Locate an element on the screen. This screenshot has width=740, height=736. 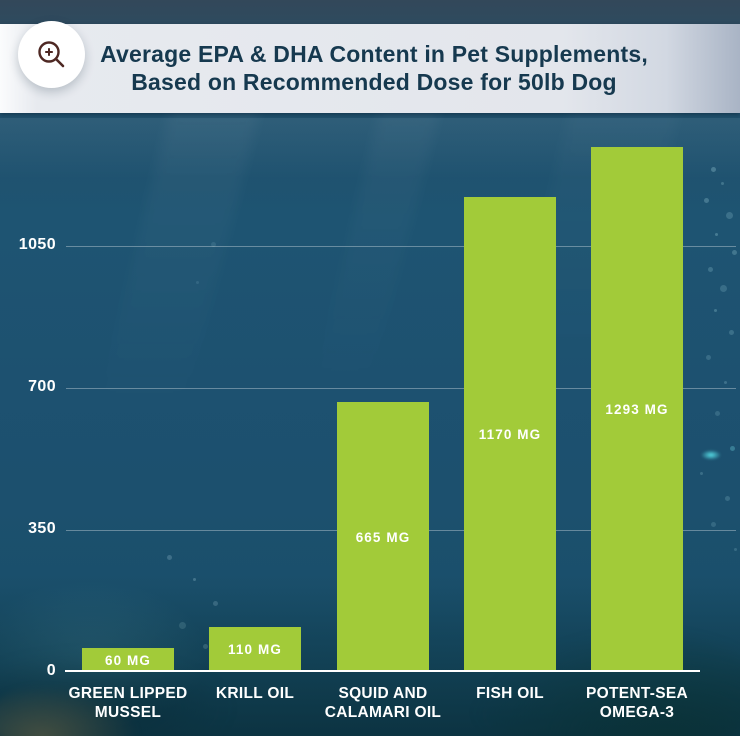
zoom-in-magnifier-icon is located at coordinates (52, 55).